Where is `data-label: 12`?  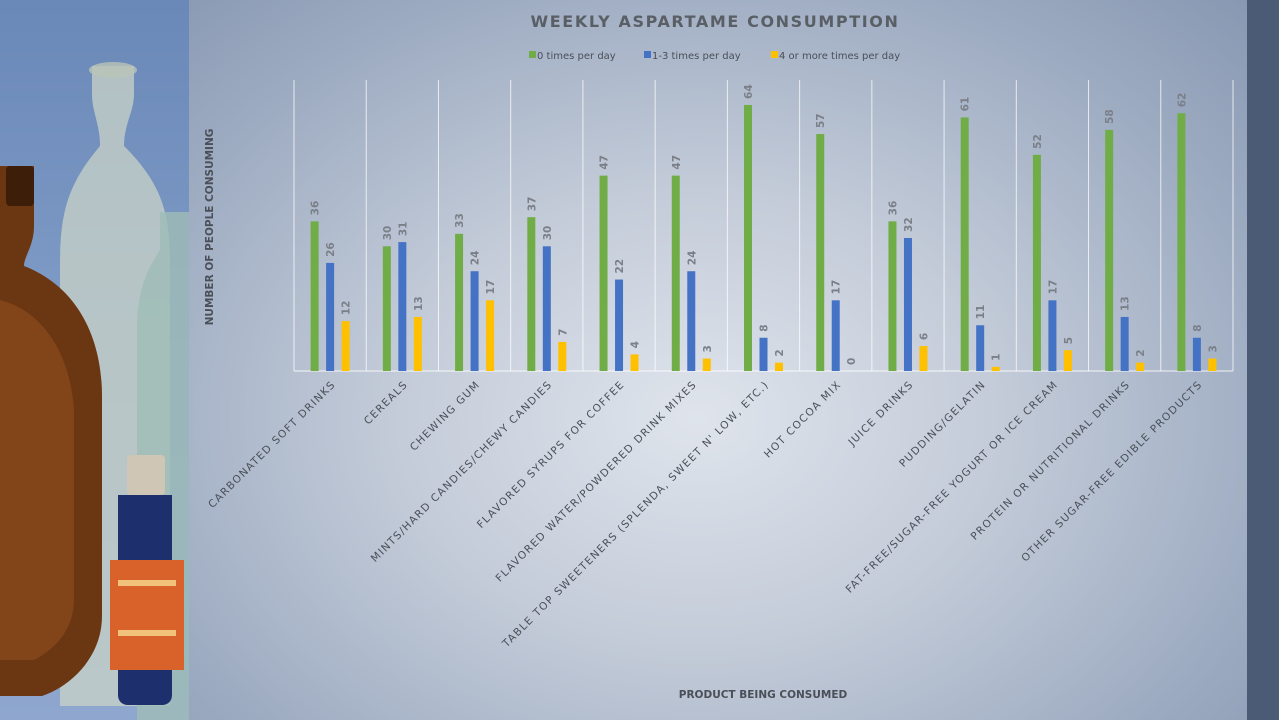 data-label: 12 is located at coordinates (347, 307).